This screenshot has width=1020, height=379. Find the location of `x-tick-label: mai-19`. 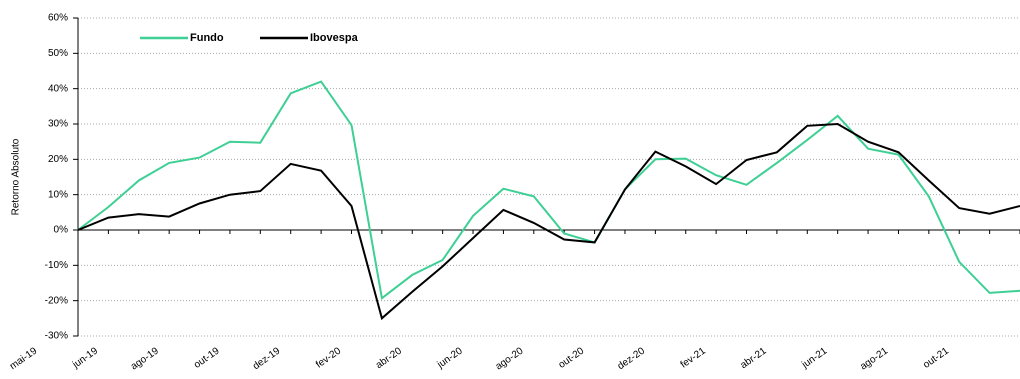

x-tick-label: mai-19 is located at coordinates (24, 358).